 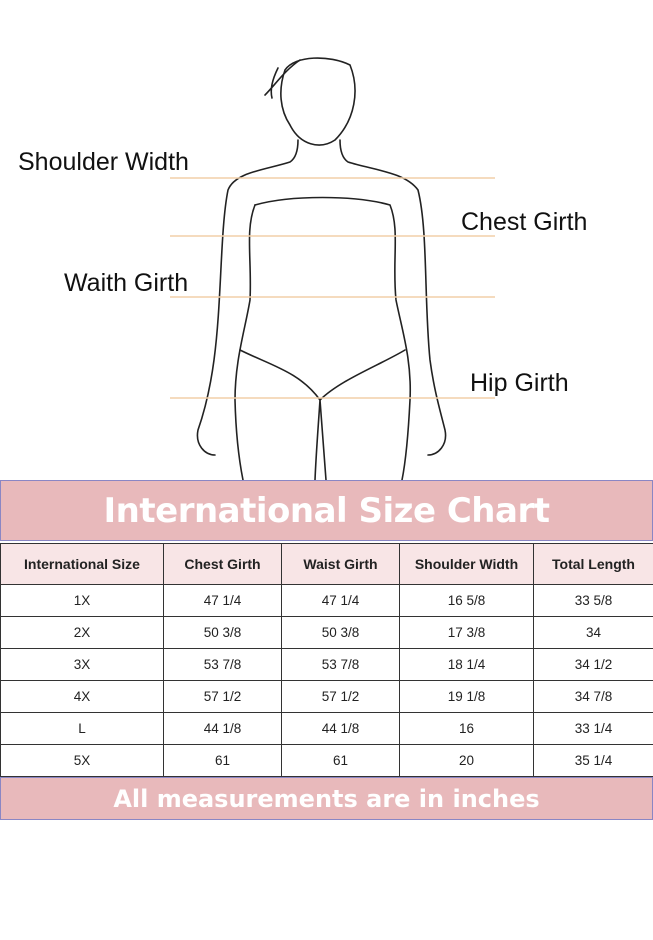 What do you see at coordinates (326, 798) in the screenshot?
I see `units-note: All measurements are in inches` at bounding box center [326, 798].